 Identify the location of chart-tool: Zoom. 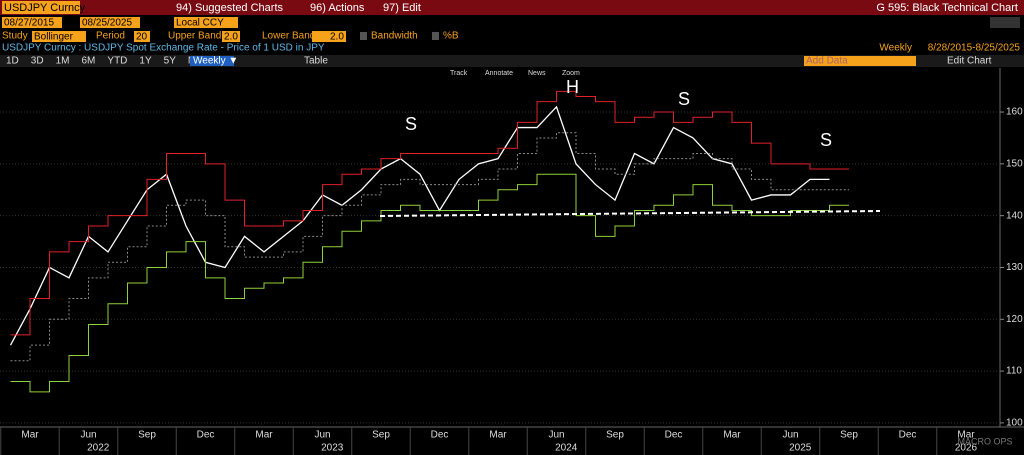
(571, 73).